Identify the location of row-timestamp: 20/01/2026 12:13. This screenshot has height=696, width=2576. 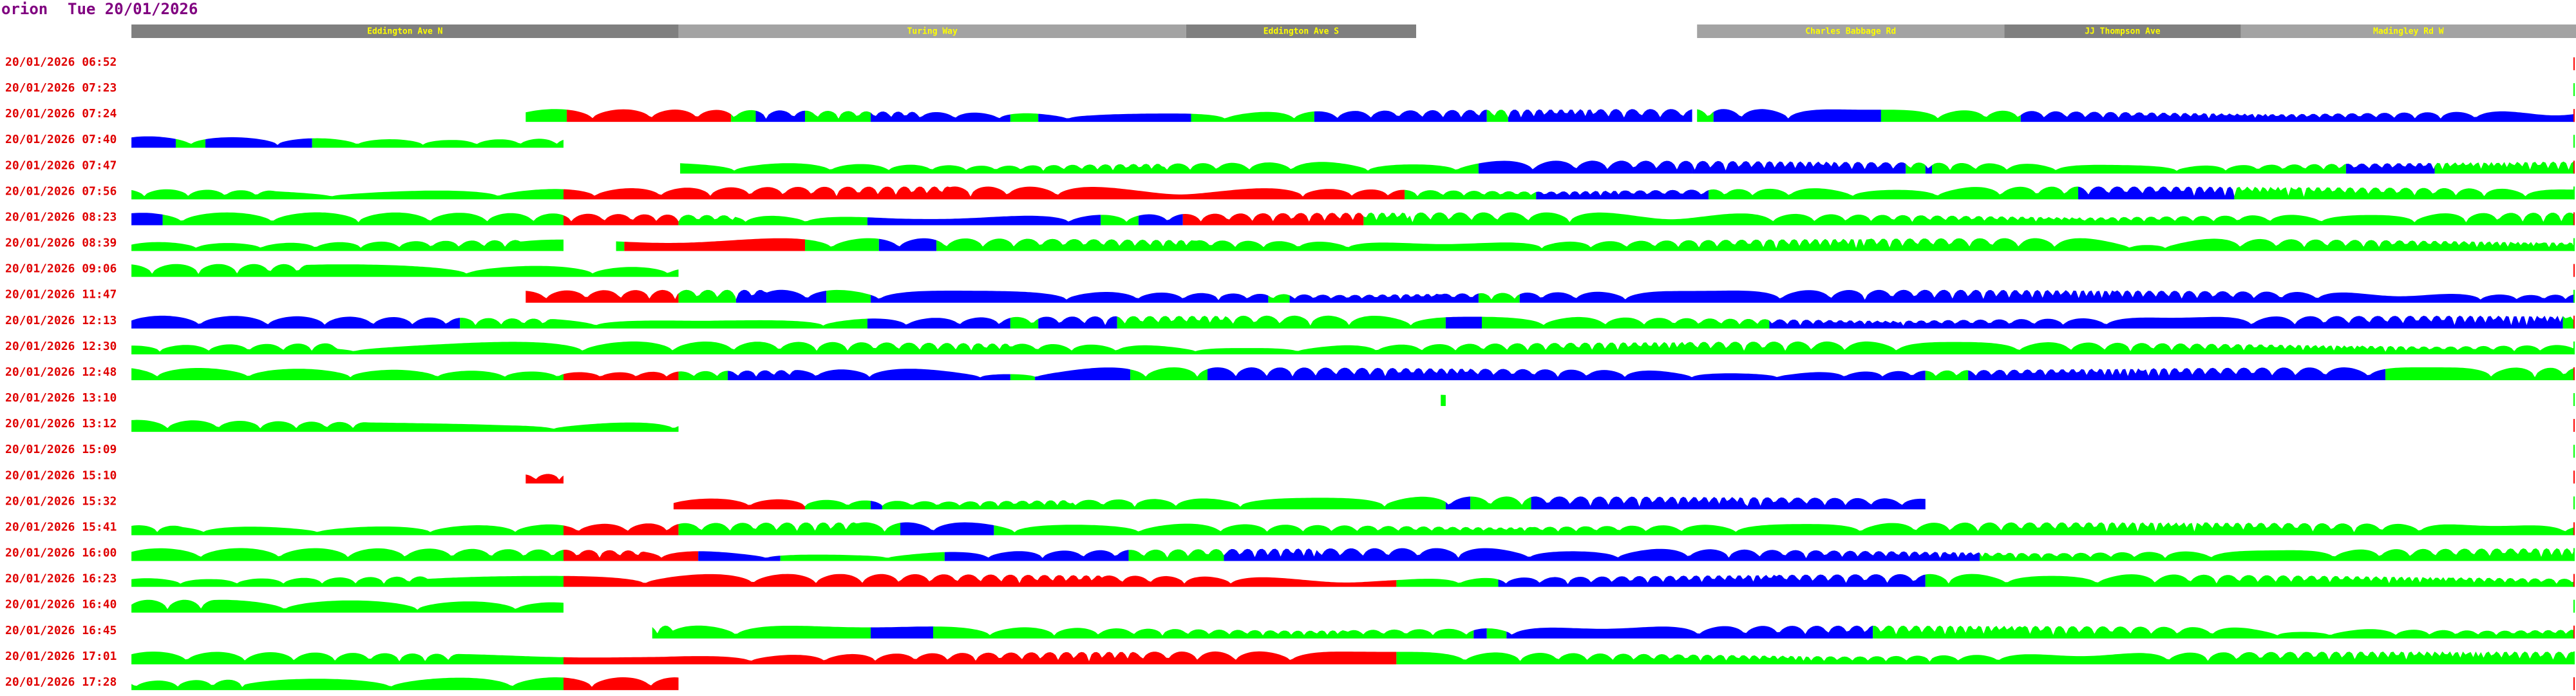
(61, 321).